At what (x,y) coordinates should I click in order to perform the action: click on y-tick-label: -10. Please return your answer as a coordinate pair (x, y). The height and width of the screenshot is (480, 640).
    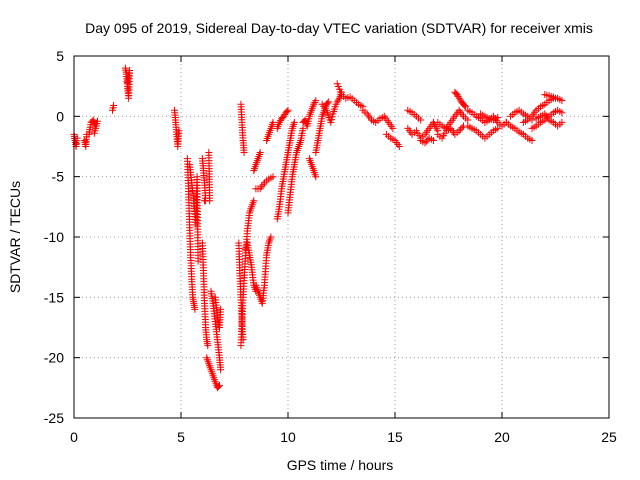
    Looking at the image, I should click on (54, 237).